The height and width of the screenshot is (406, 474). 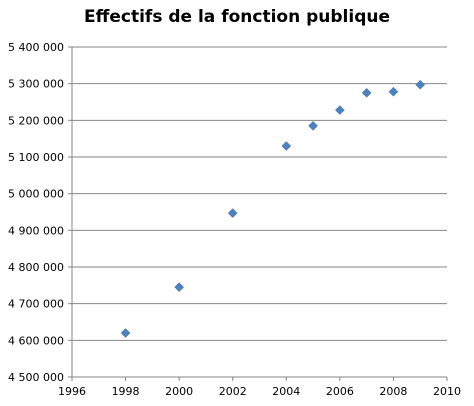 I want to click on x-tick-label: 1996, so click(x=72, y=391).